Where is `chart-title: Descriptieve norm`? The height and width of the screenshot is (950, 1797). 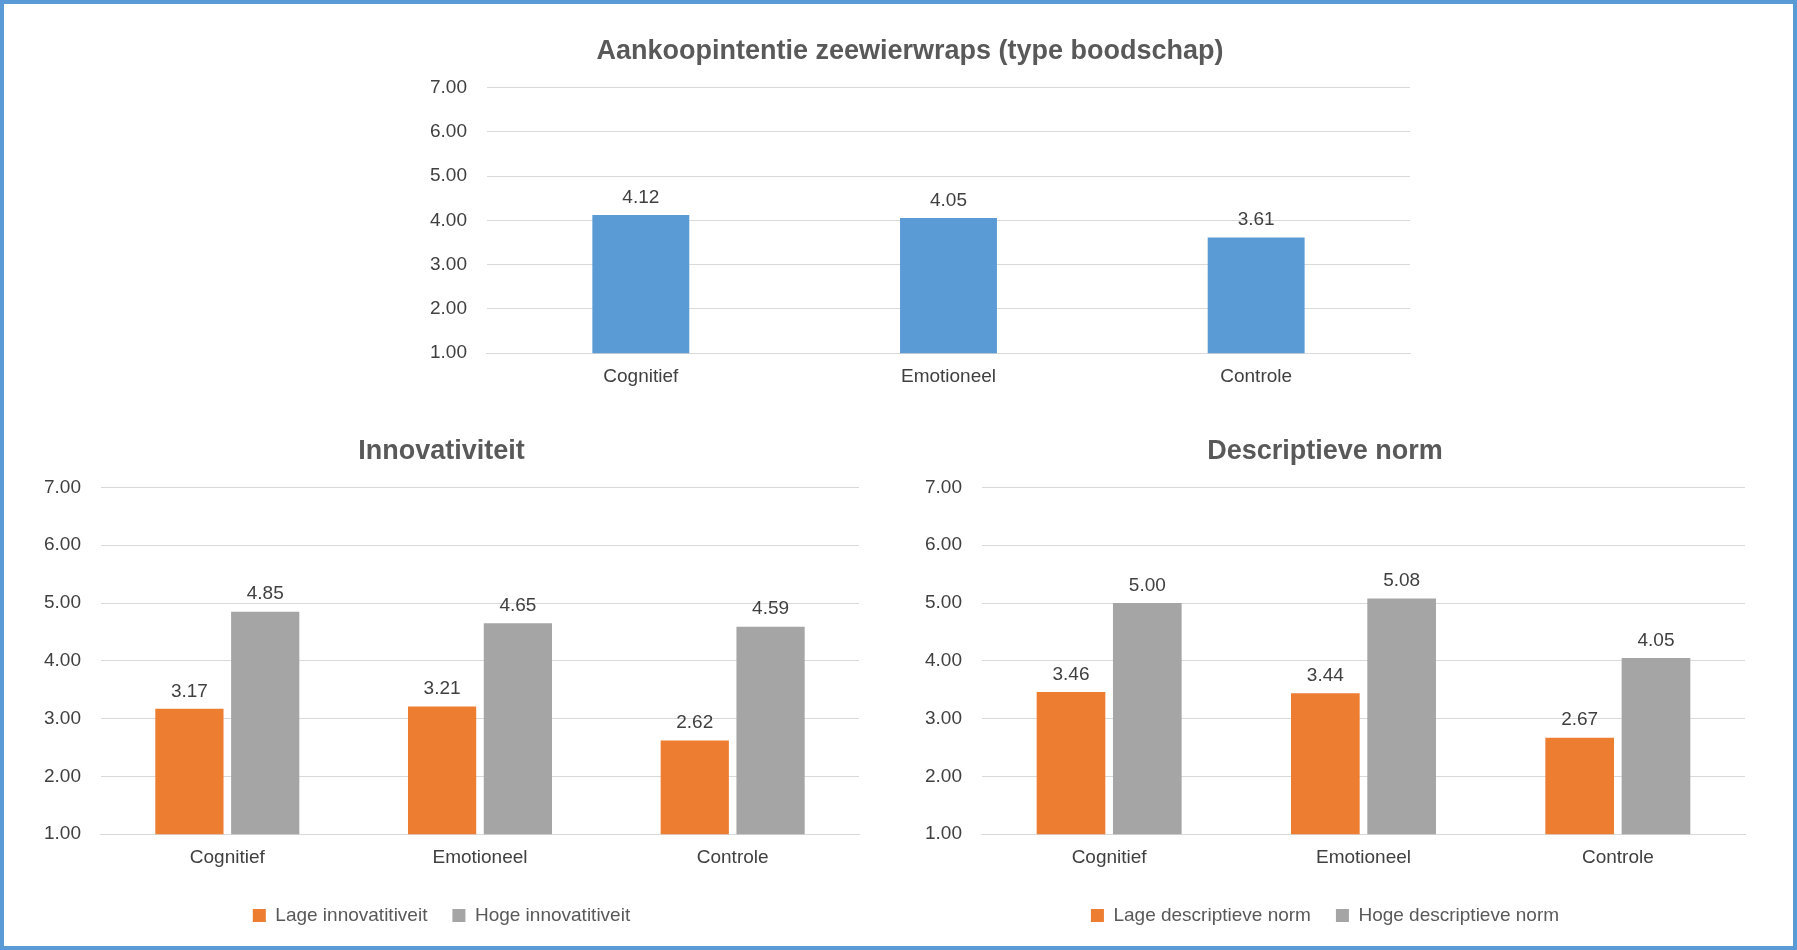 chart-title: Descriptieve norm is located at coordinates (1325, 449).